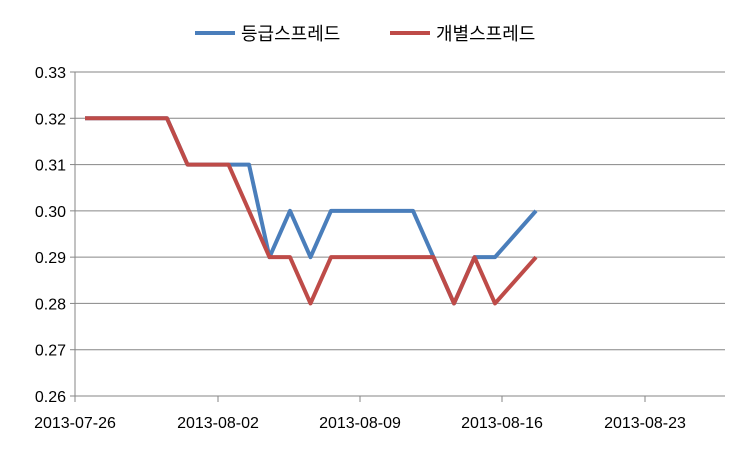  I want to click on y-tick-label: 0.30, so click(50, 212).